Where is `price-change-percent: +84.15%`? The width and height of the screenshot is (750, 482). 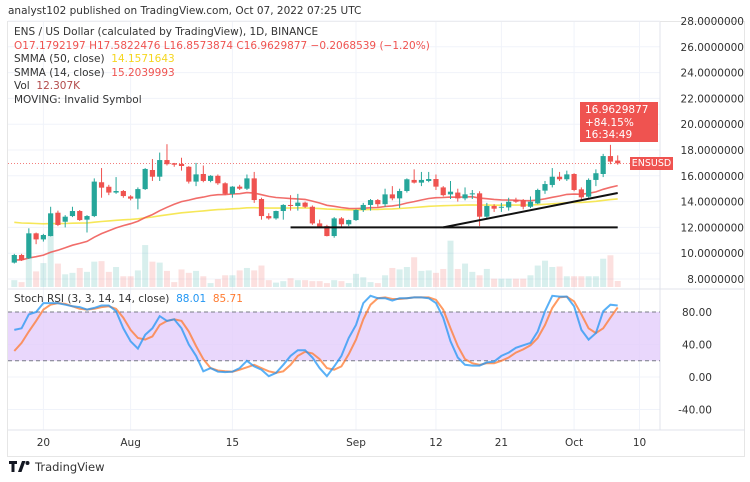
price-change-percent: +84.15% is located at coordinates (609, 122).